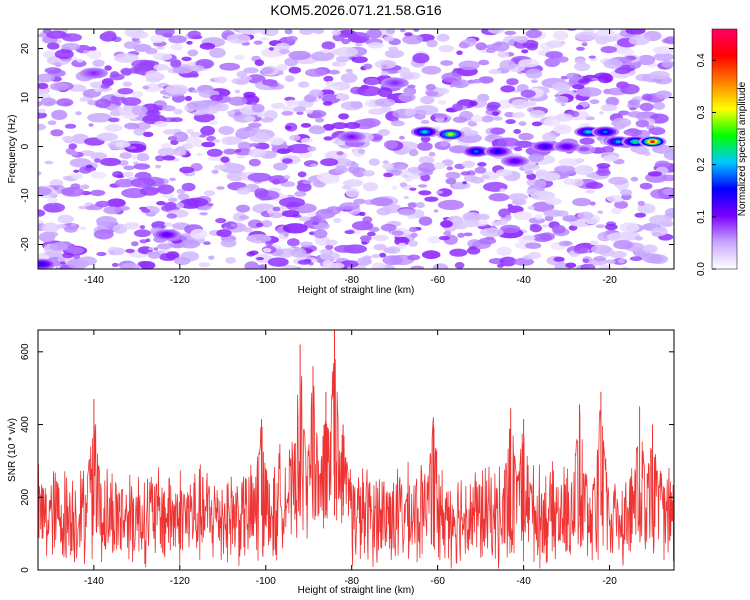 The image size is (750, 600). I want to click on y-tick-label: 10, so click(25, 98).